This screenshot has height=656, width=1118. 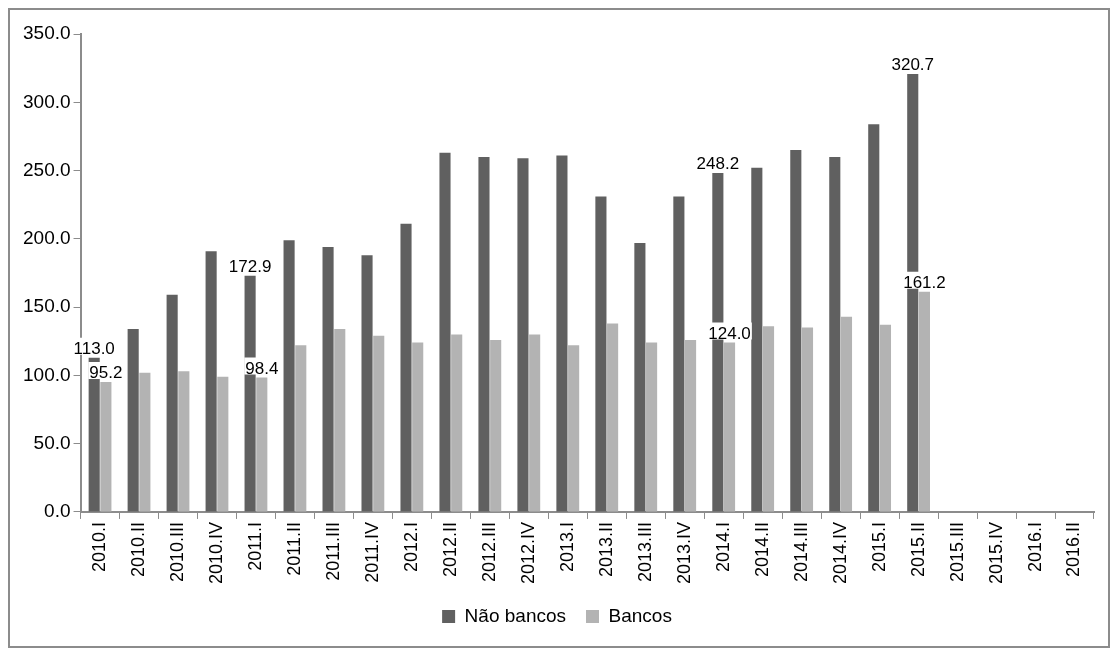 I want to click on x-tick-label: 2010.IV, so click(x=215, y=553).